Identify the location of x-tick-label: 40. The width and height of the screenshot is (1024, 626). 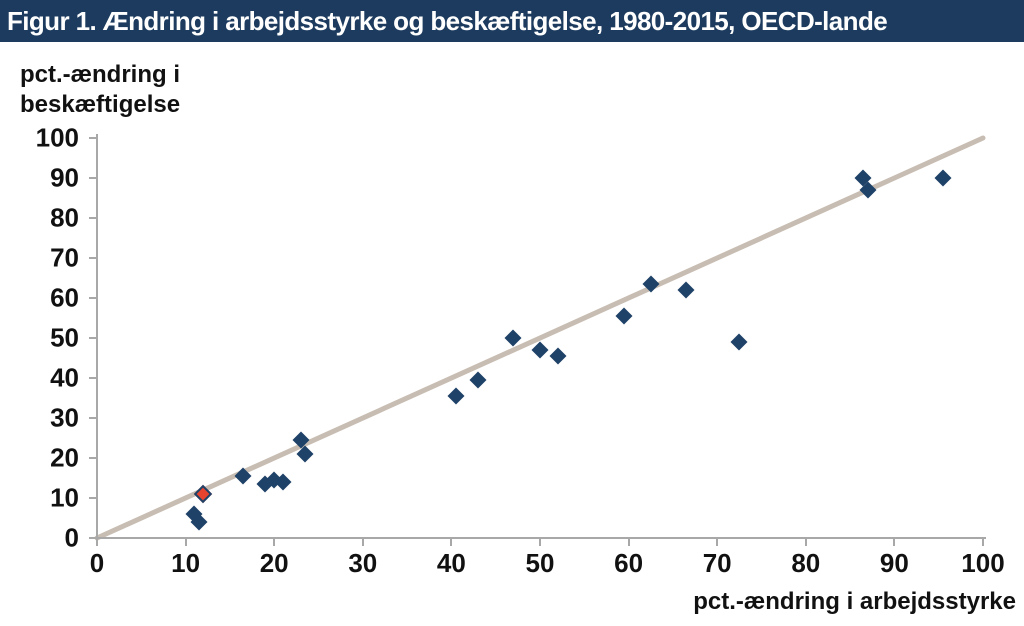
(451, 563).